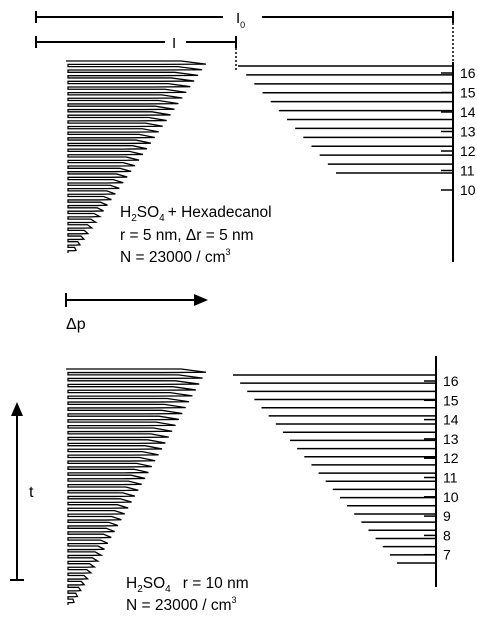 Image resolution: width=477 pixels, height=617 pixels. I want to click on bottom-axis-number: 8, so click(447, 535).